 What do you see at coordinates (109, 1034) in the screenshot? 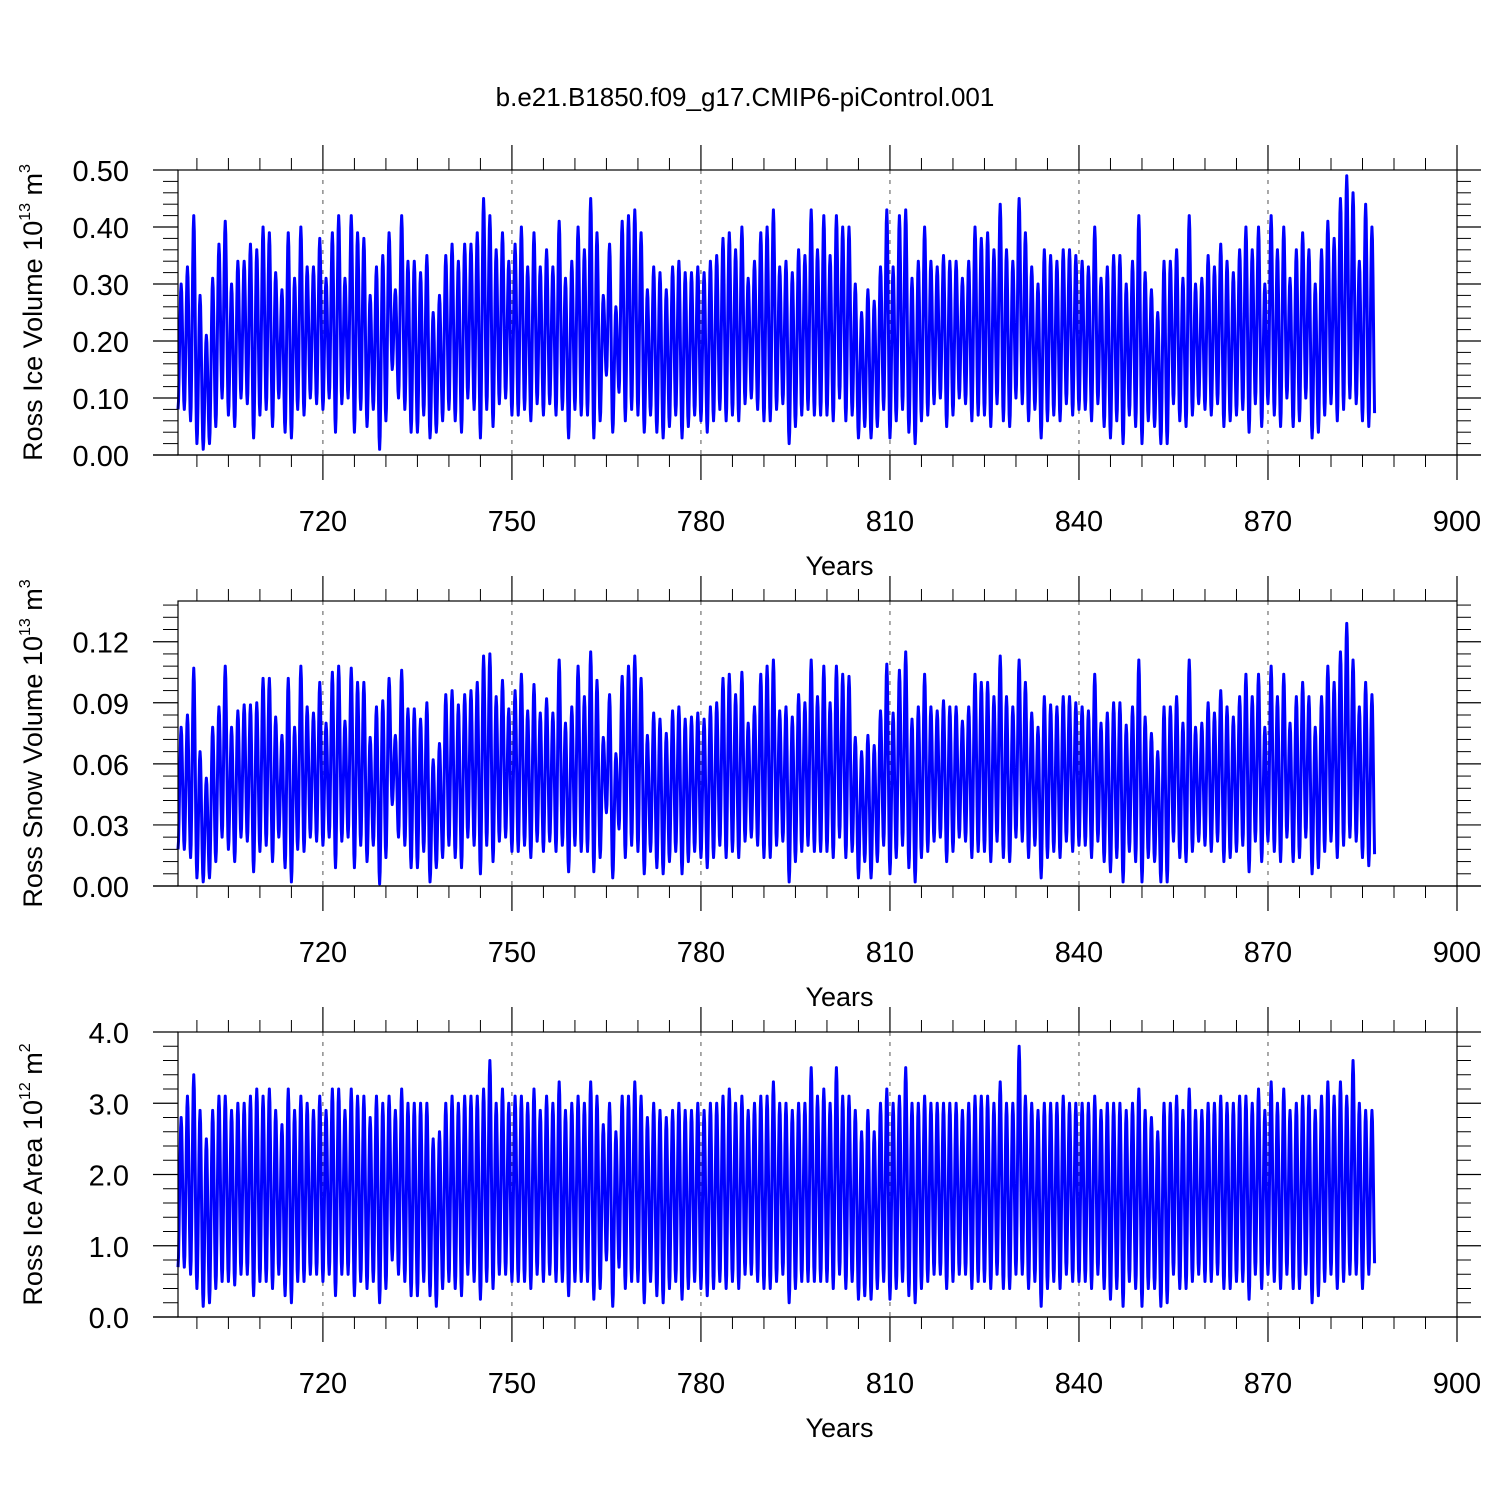
I see `y-tick-label: 4.0` at bounding box center [109, 1034].